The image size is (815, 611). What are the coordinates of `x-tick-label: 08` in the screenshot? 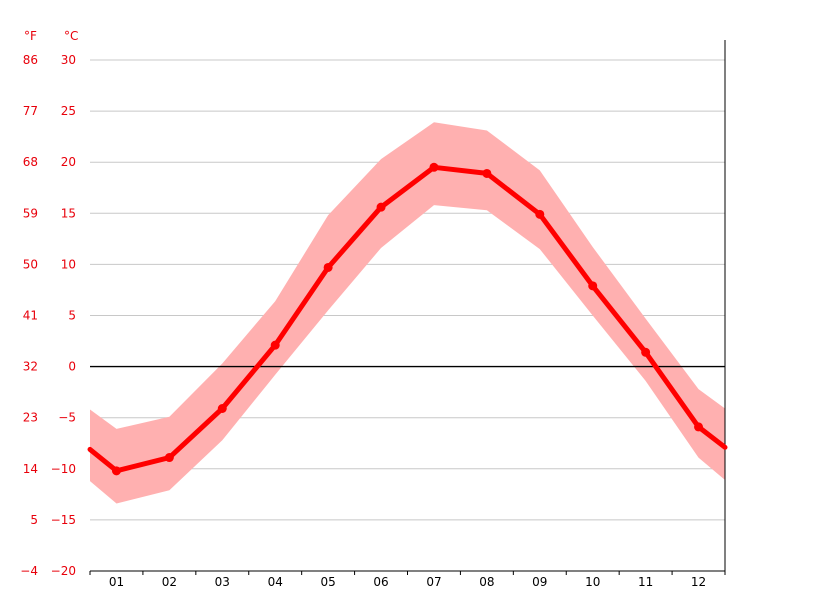 It's located at (486, 582).